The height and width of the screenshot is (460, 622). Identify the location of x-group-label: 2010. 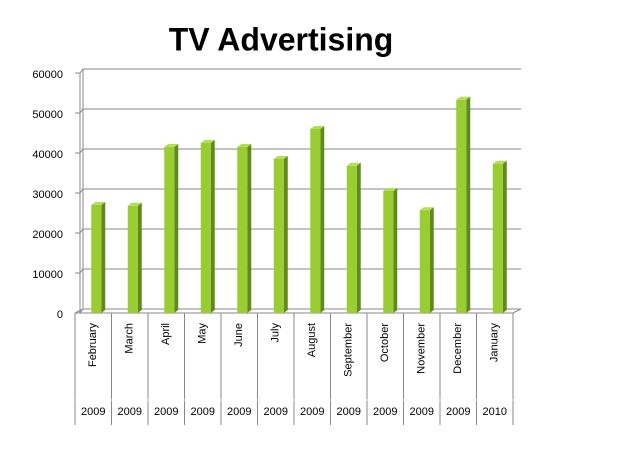
(495, 412).